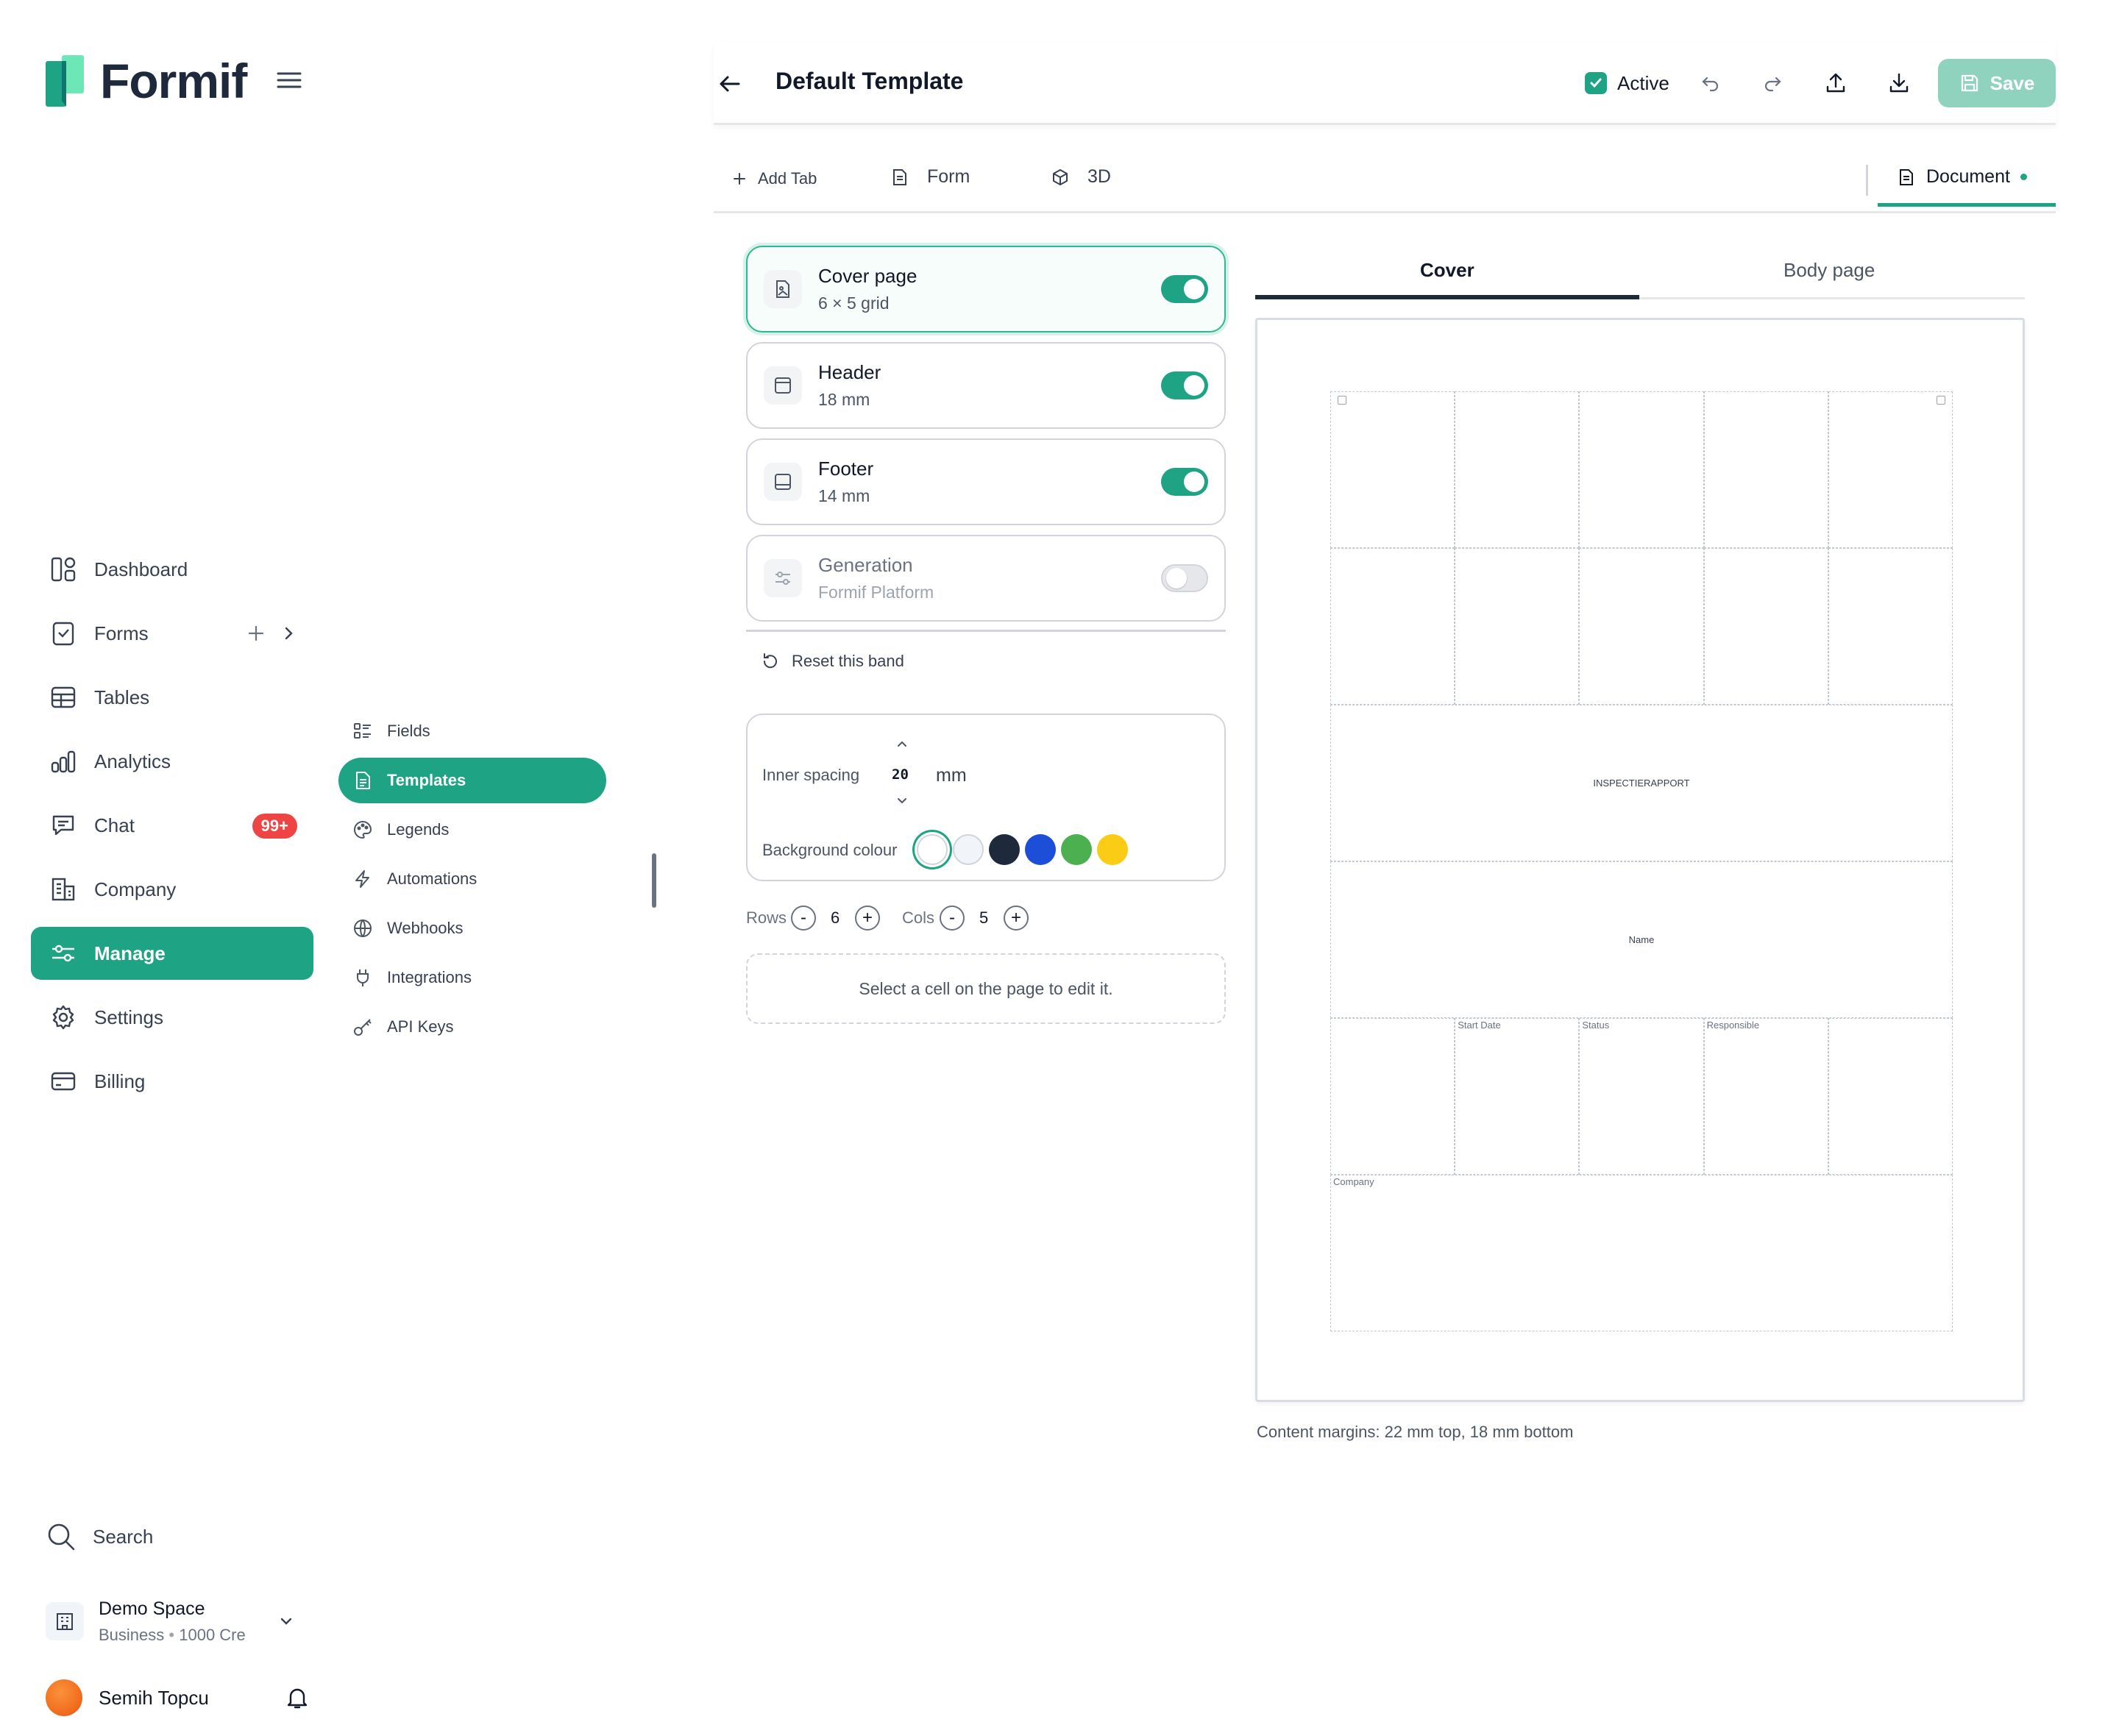 The width and height of the screenshot is (2119, 1736). What do you see at coordinates (1997, 83) in the screenshot?
I see `save-button: Save` at bounding box center [1997, 83].